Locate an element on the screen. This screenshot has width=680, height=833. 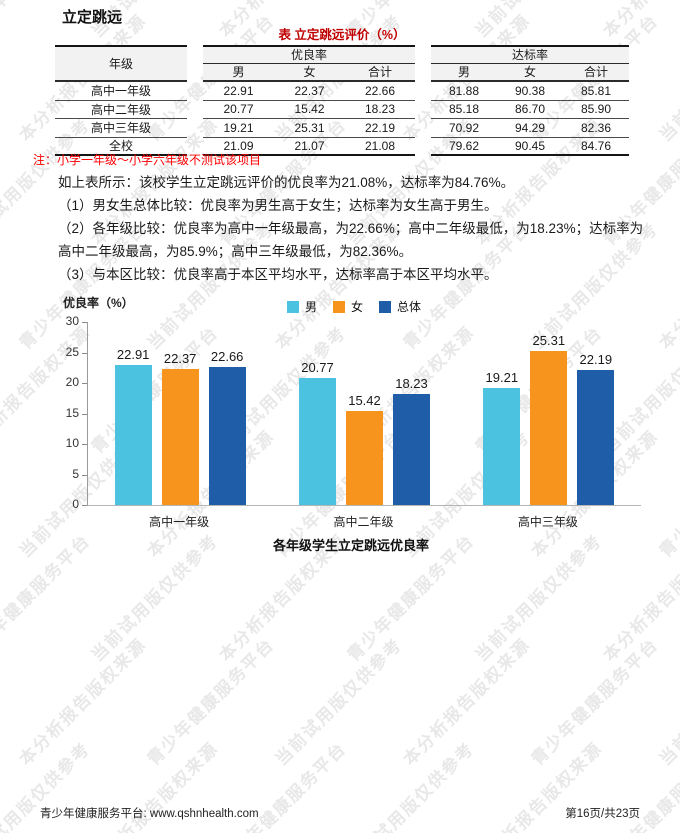
y-tick-label: 15 is located at coordinates (72, 412).